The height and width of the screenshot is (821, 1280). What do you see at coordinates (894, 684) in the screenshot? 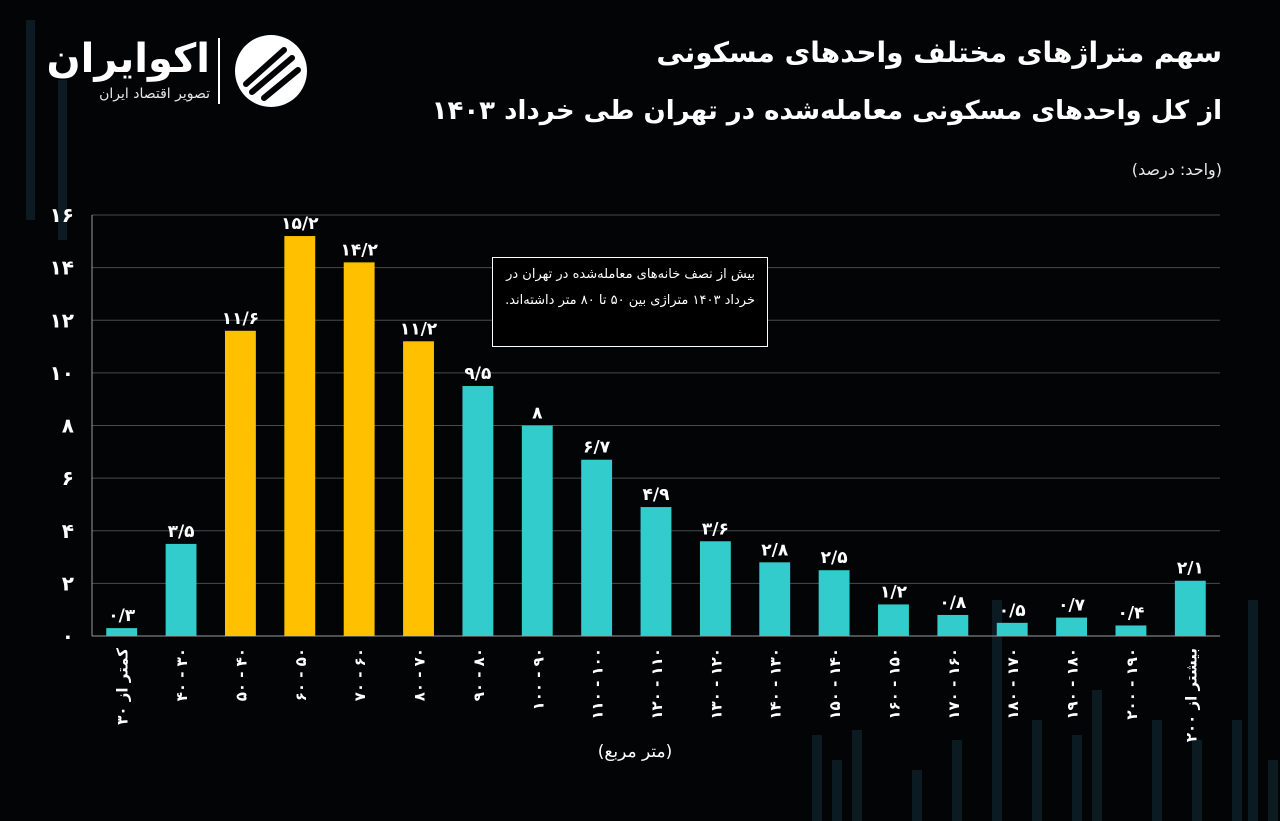
I see `x-tick-label: ۱۵۰ - ۱۶۰` at bounding box center [894, 684].